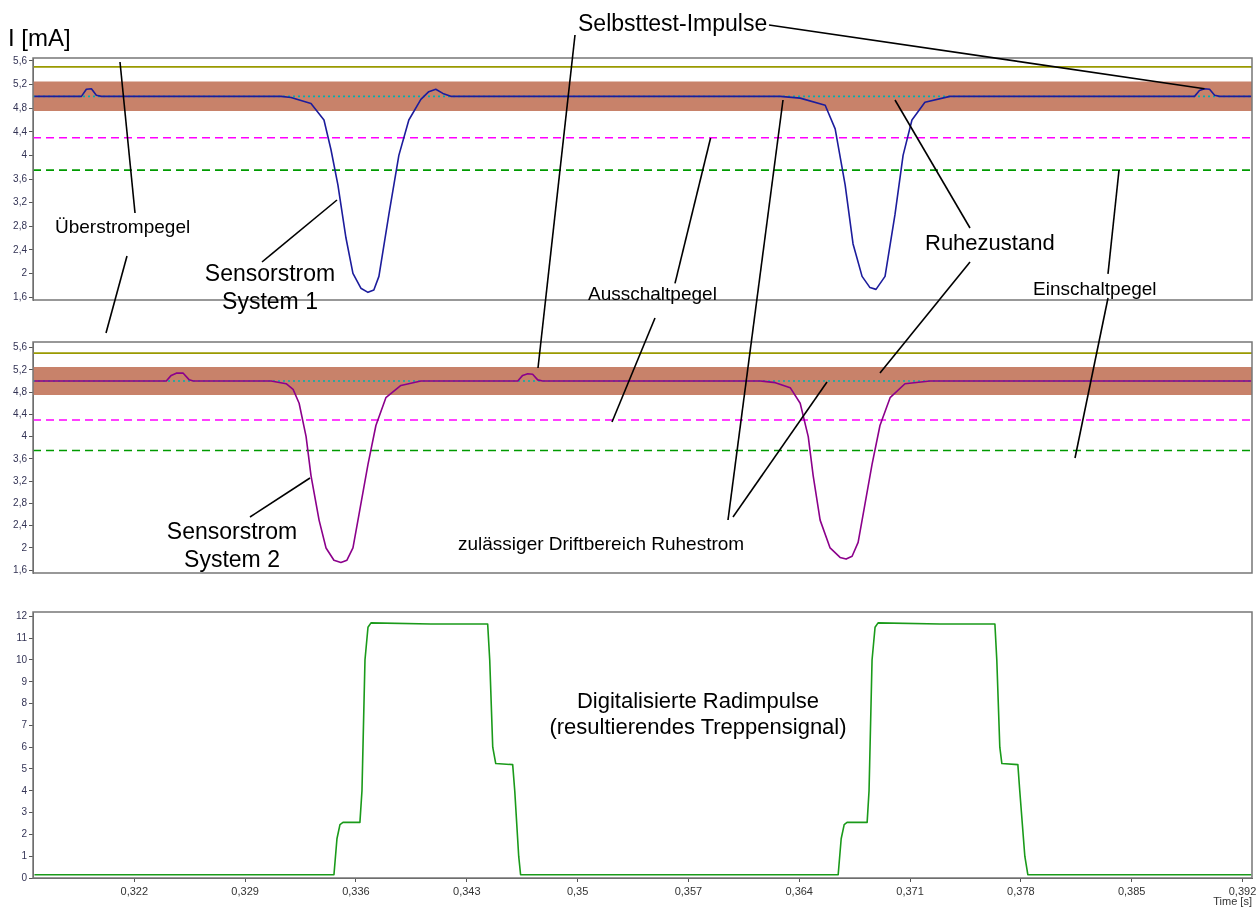 This screenshot has height=909, width=1260. I want to click on series-label: Digitalisierte Radimpulse (resultierendes Treppensignal), so click(698, 714).